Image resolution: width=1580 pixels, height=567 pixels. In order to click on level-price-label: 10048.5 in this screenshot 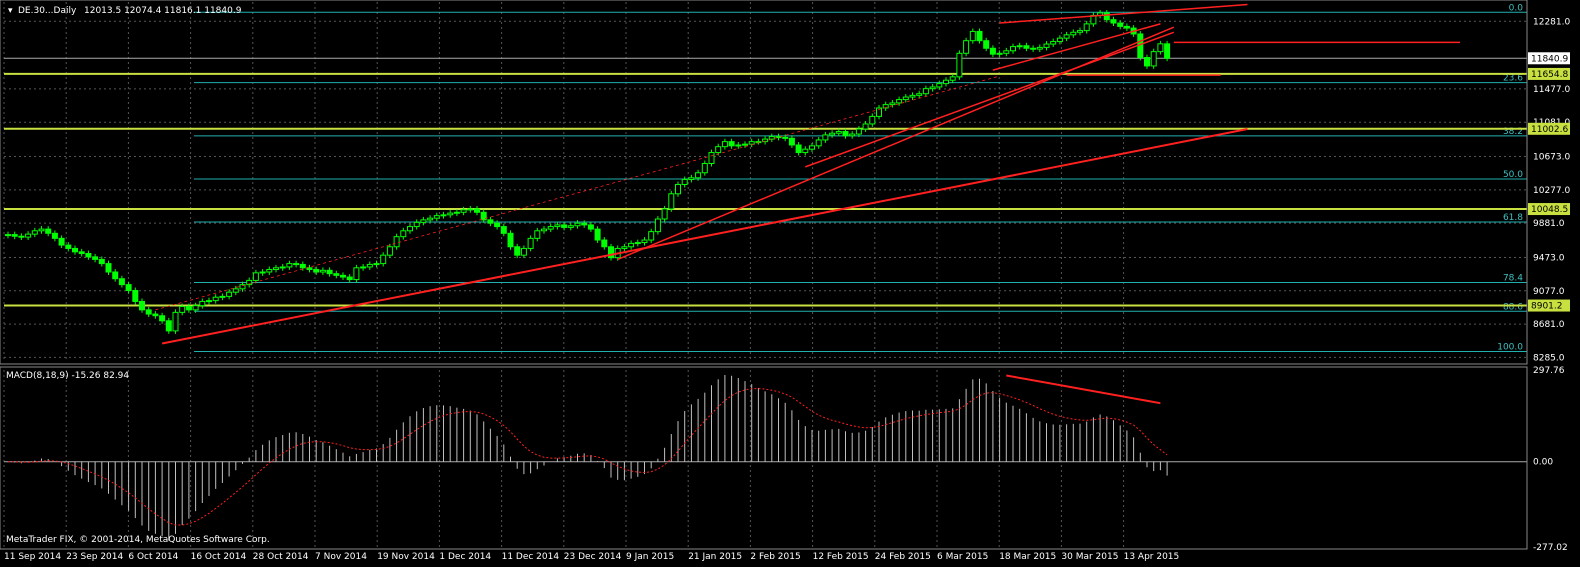, I will do `click(1549, 210)`.